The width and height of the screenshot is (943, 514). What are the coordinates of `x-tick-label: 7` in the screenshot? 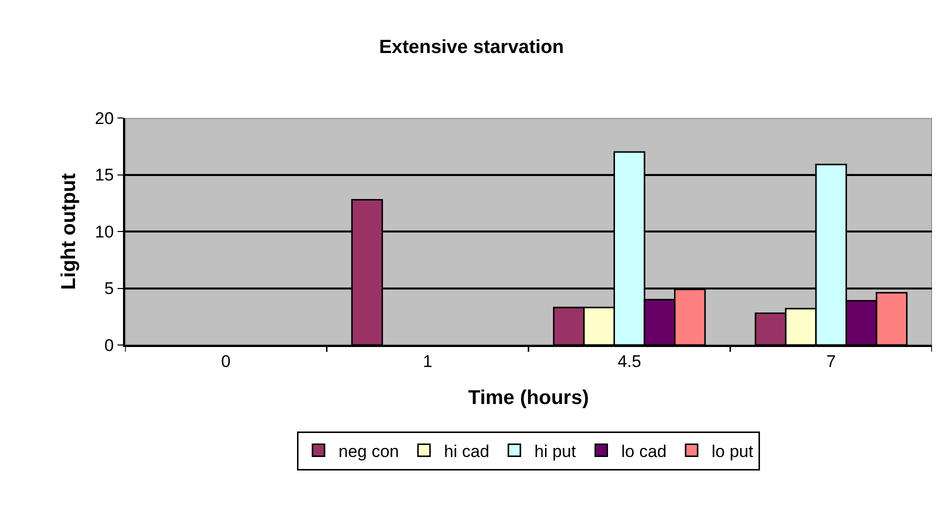 It's located at (831, 362).